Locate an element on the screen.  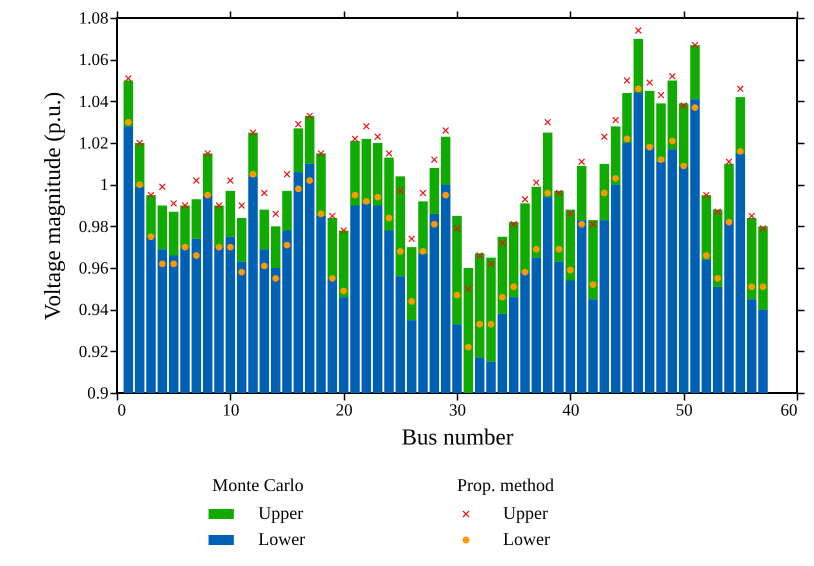
x-tick-label: 0 is located at coordinates (122, 410).